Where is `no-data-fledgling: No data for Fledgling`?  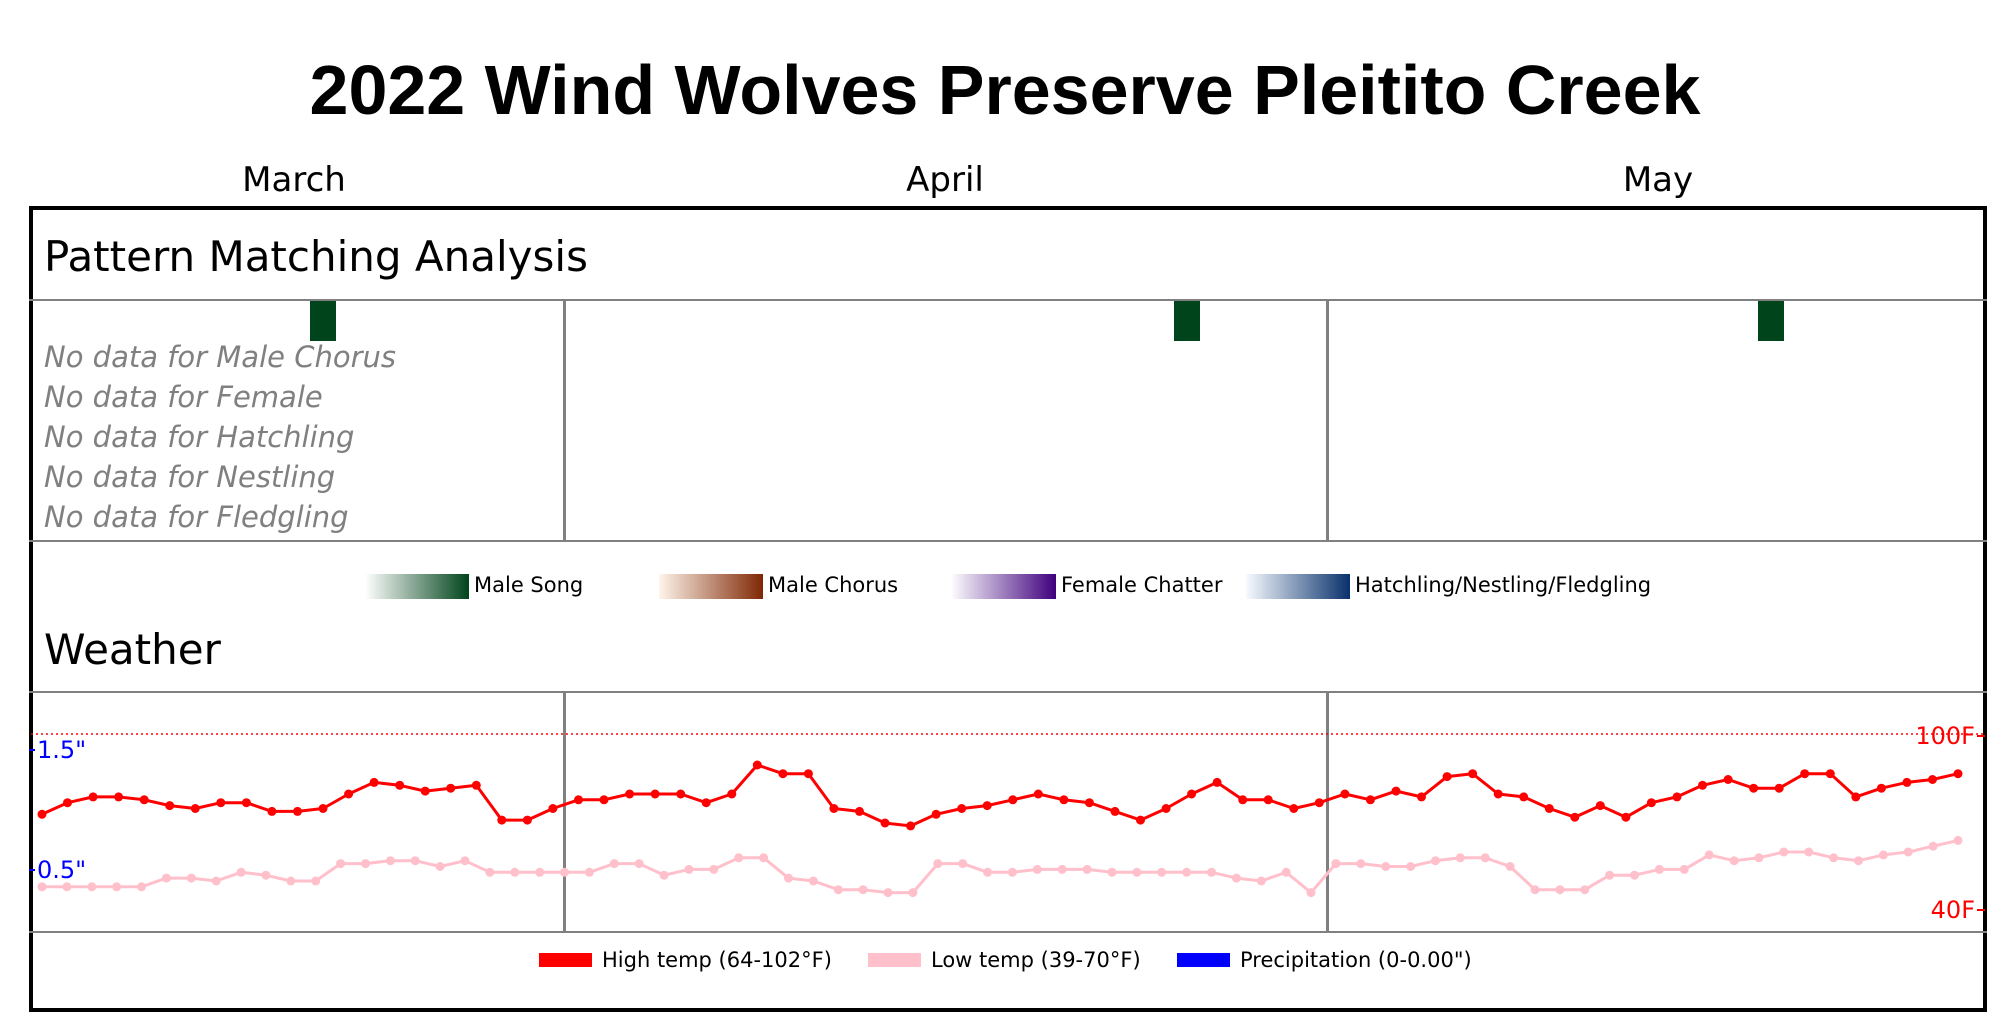 no-data-fledgling: No data for Fledgling is located at coordinates (196, 517).